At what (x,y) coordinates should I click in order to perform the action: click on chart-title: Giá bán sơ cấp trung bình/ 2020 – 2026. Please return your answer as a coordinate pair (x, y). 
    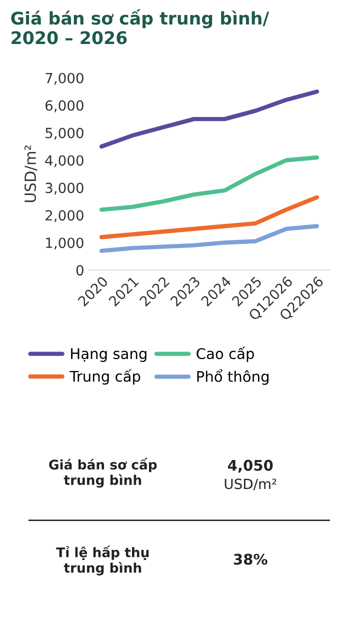
    Looking at the image, I should click on (140, 26).